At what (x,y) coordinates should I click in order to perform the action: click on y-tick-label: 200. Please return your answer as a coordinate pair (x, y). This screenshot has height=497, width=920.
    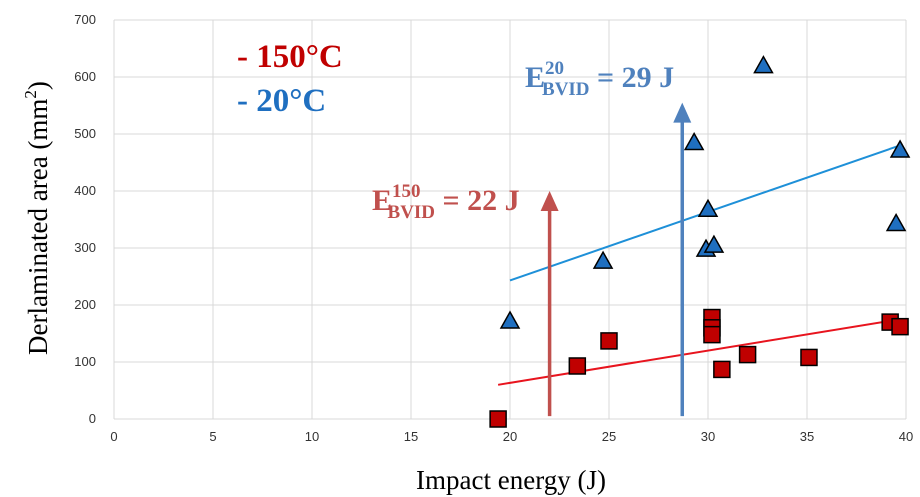
    Looking at the image, I should click on (85, 304).